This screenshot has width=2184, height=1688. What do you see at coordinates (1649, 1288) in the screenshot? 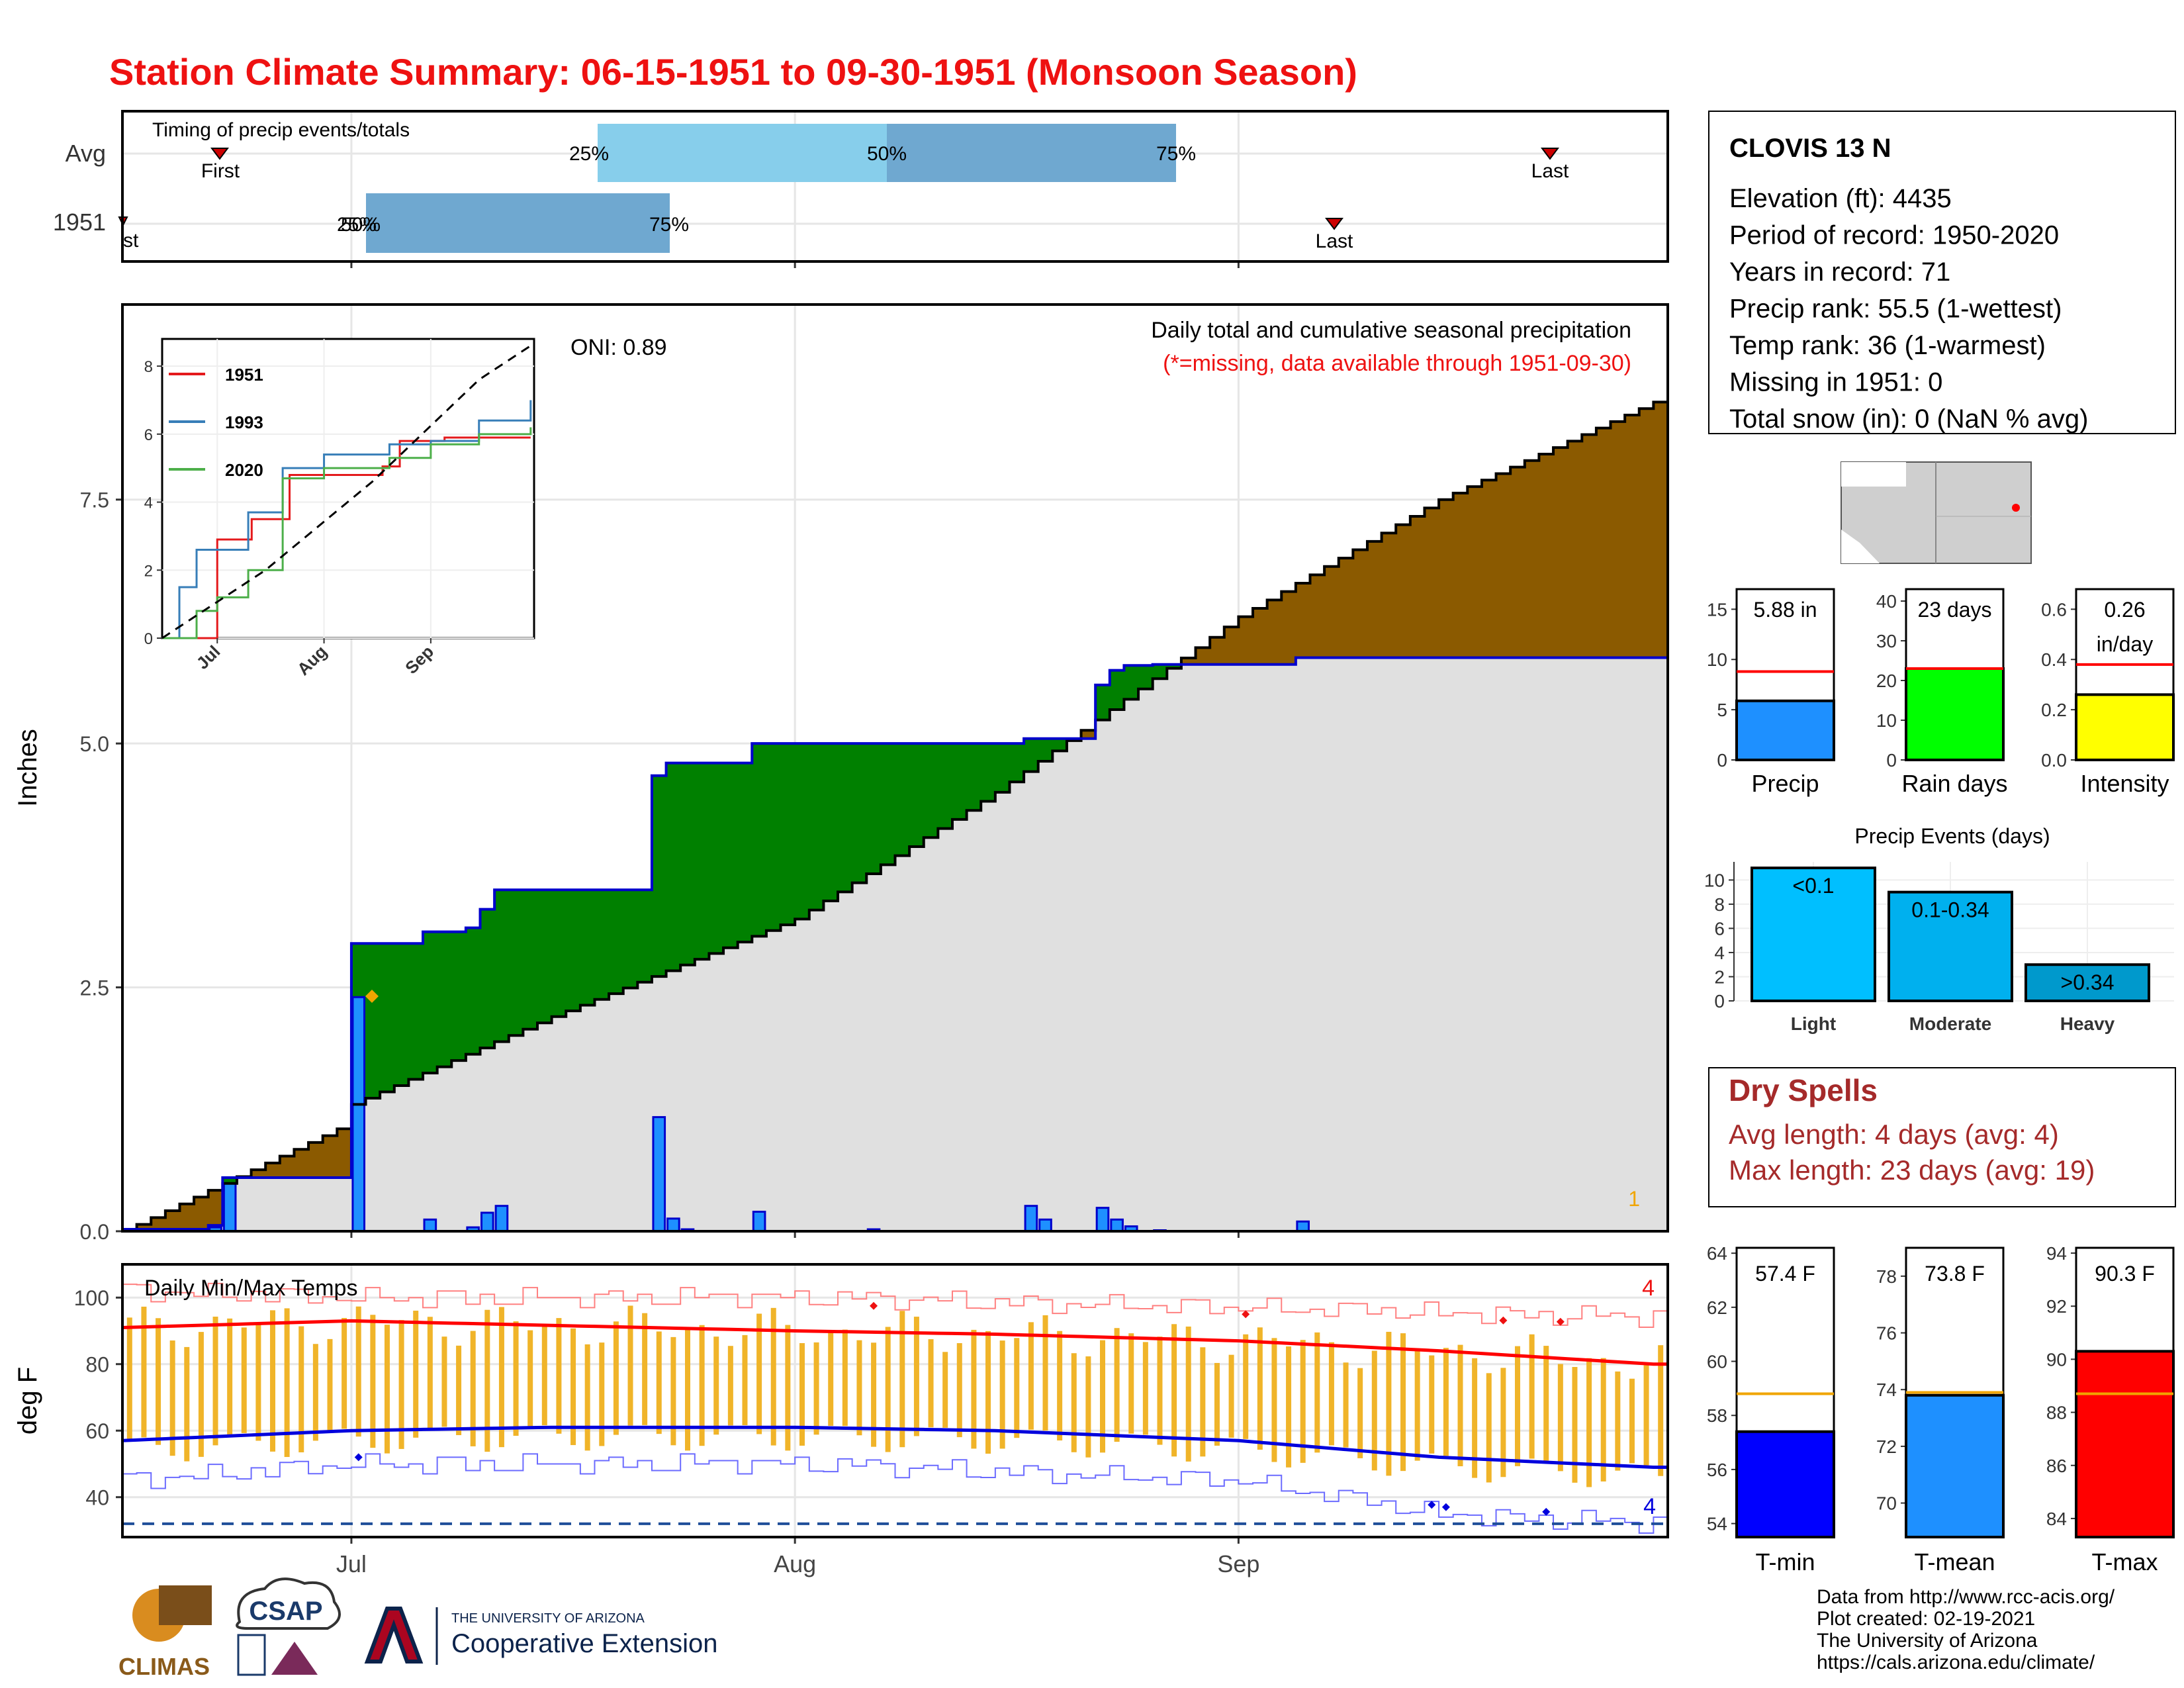
I see `temp-record-max-count: 4` at bounding box center [1649, 1288].